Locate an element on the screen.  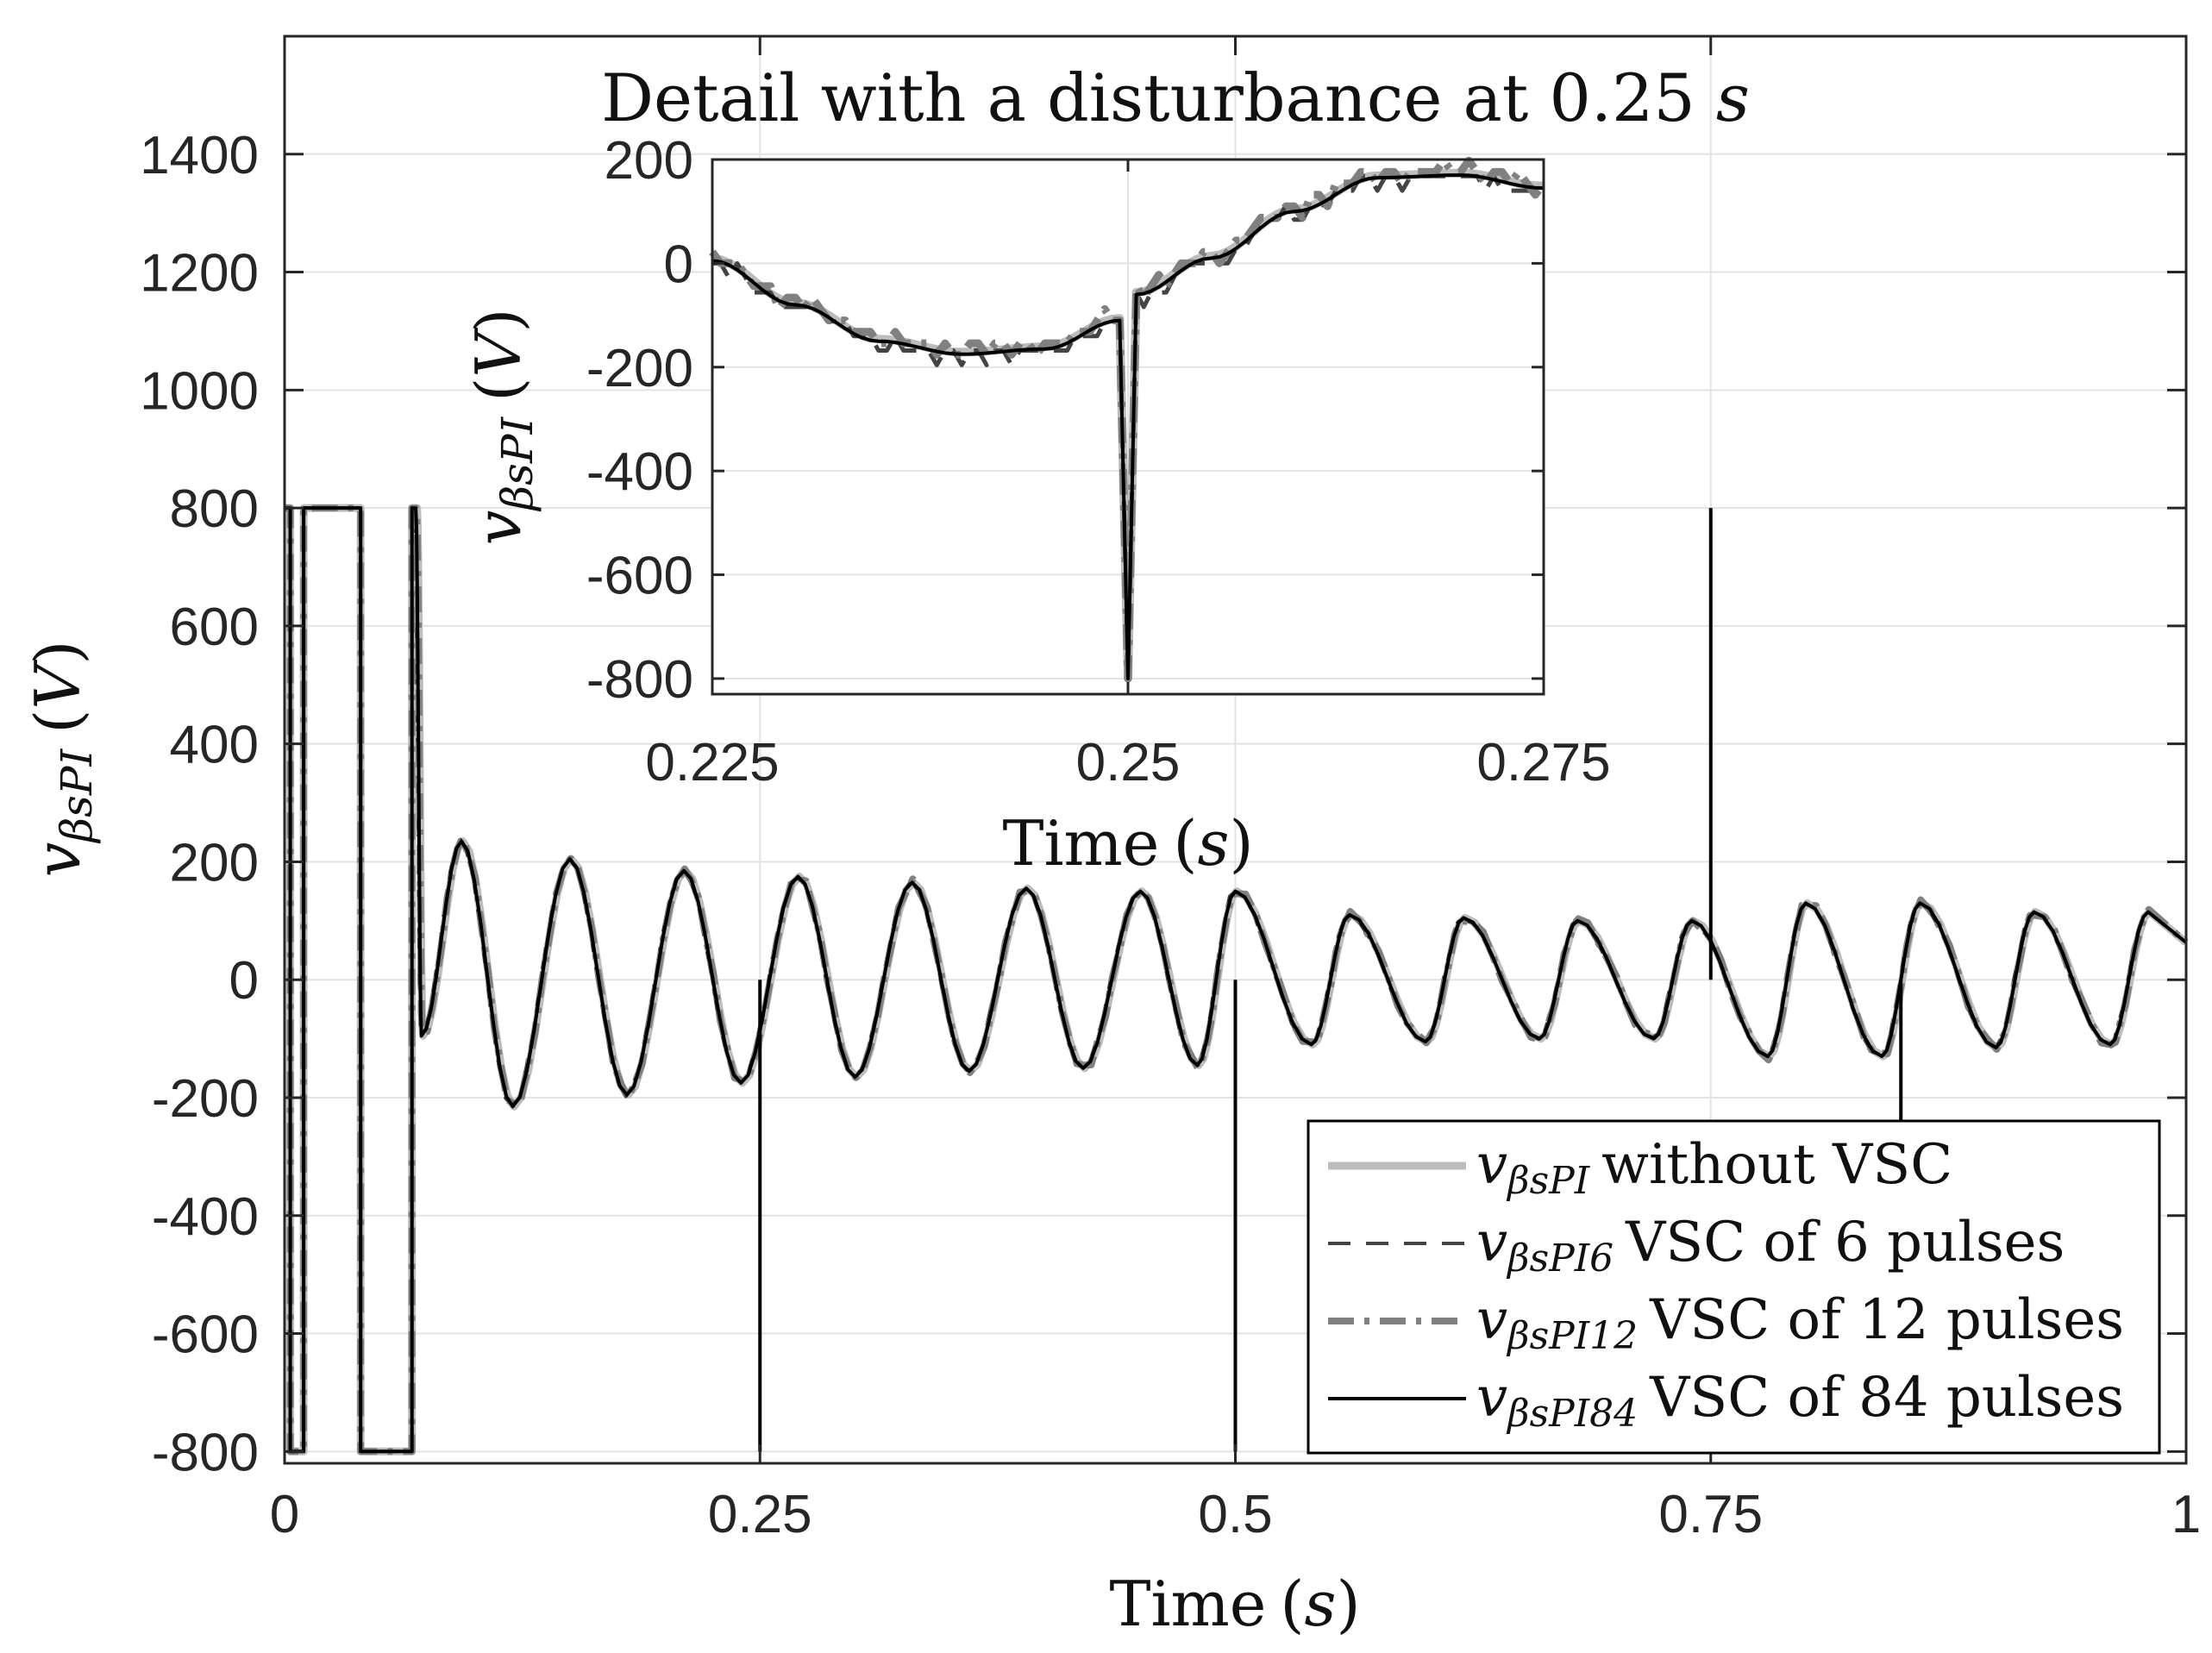
main-y-tick-label: 600 is located at coordinates (214, 627).